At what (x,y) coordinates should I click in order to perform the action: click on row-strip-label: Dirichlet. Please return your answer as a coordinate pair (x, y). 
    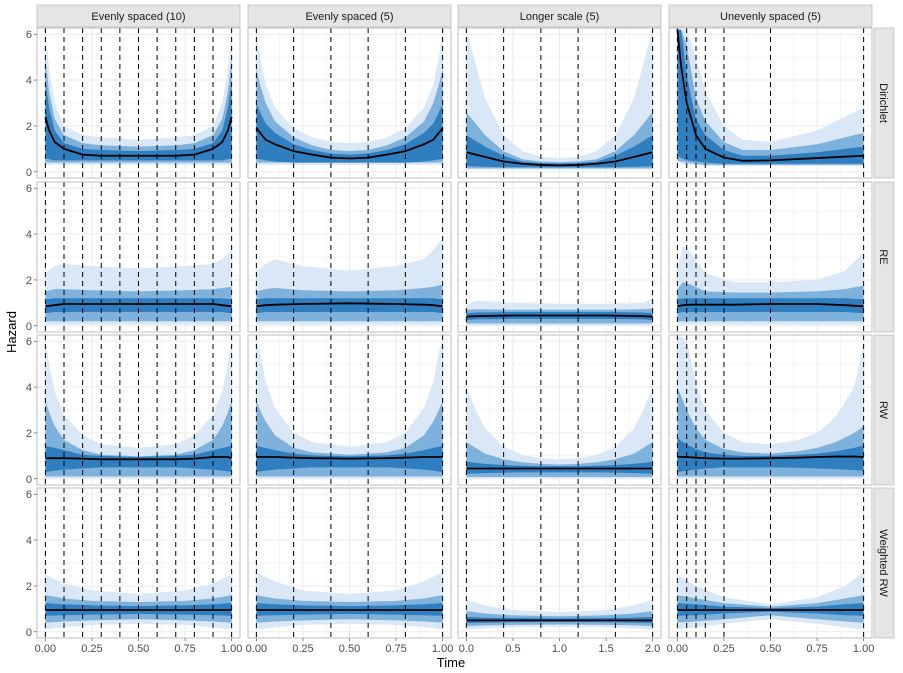
    Looking at the image, I should click on (883, 103).